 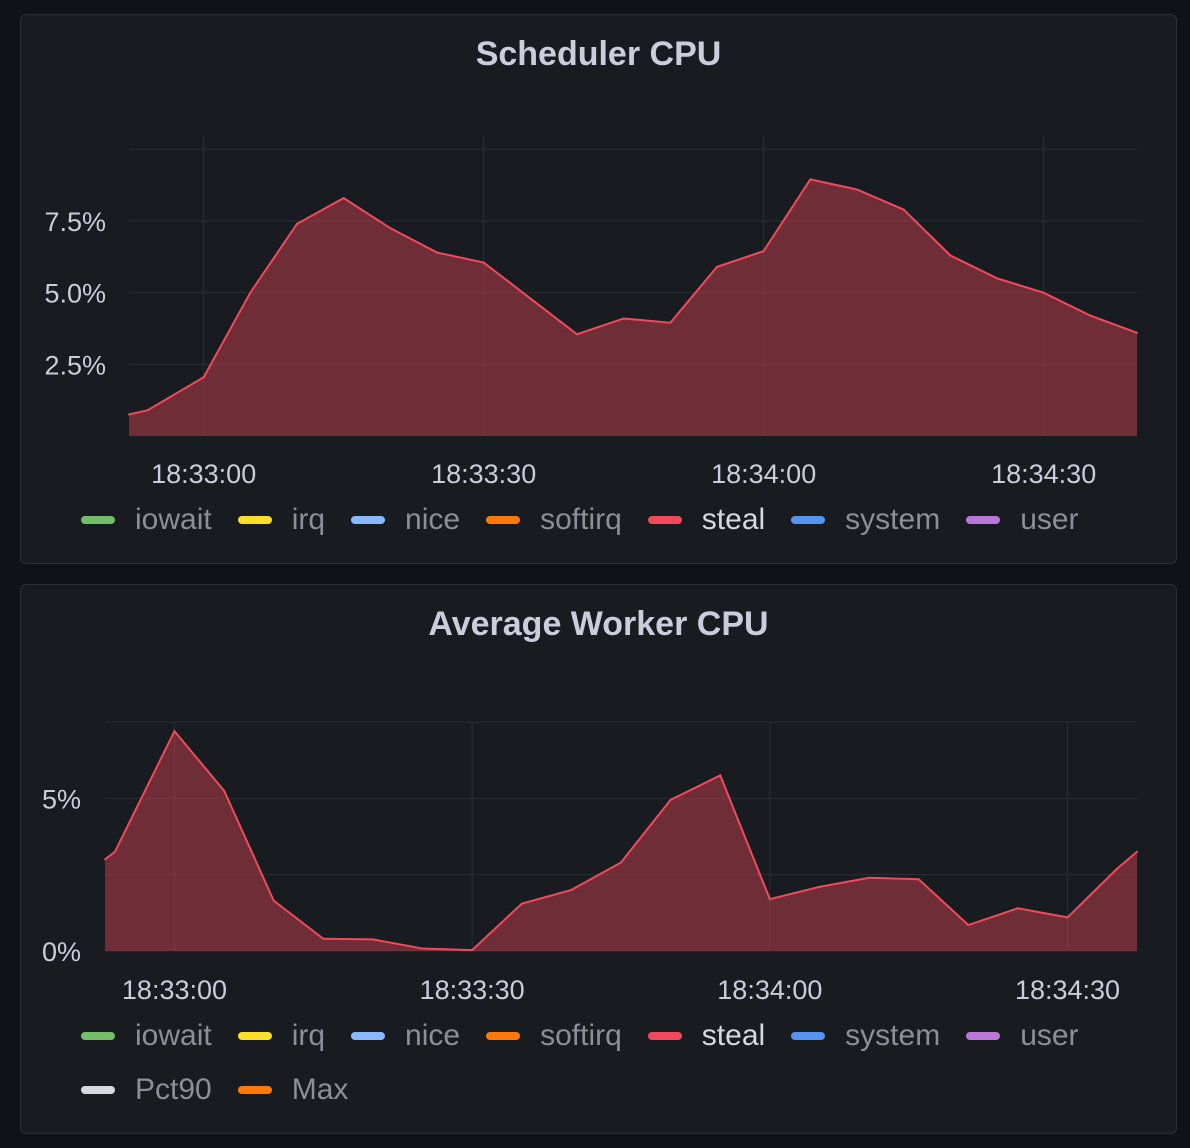 What do you see at coordinates (61, 799) in the screenshot?
I see `y-tick-label: 5%` at bounding box center [61, 799].